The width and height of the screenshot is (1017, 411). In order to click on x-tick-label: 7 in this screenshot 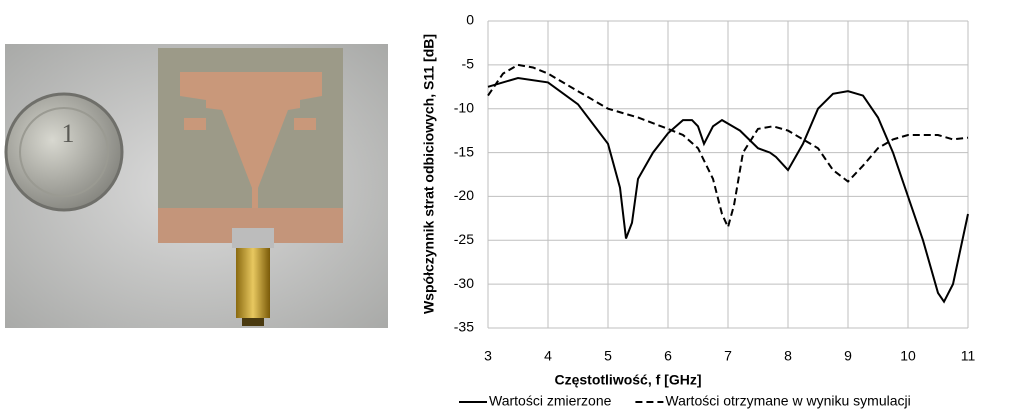, I will do `click(728, 356)`.